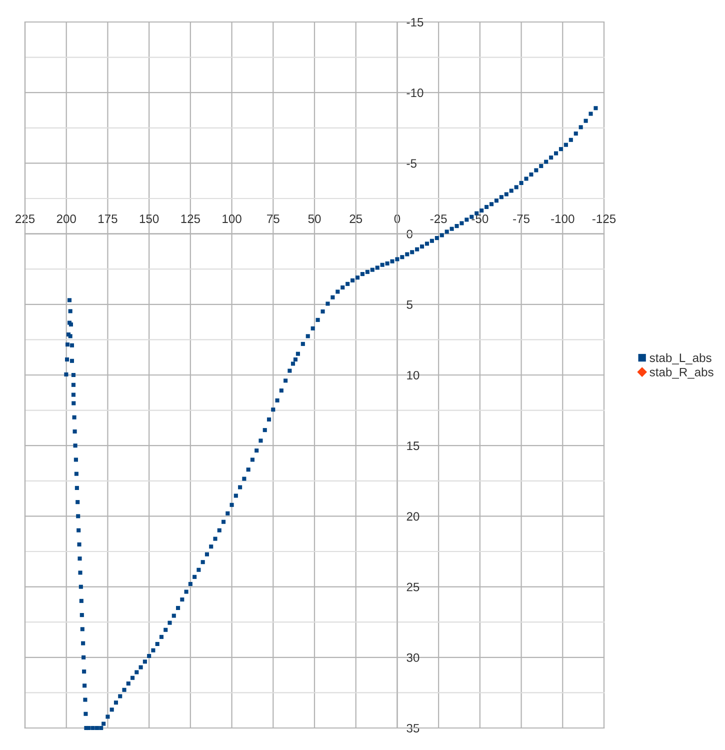  I want to click on x-tick-label: 150, so click(149, 219).